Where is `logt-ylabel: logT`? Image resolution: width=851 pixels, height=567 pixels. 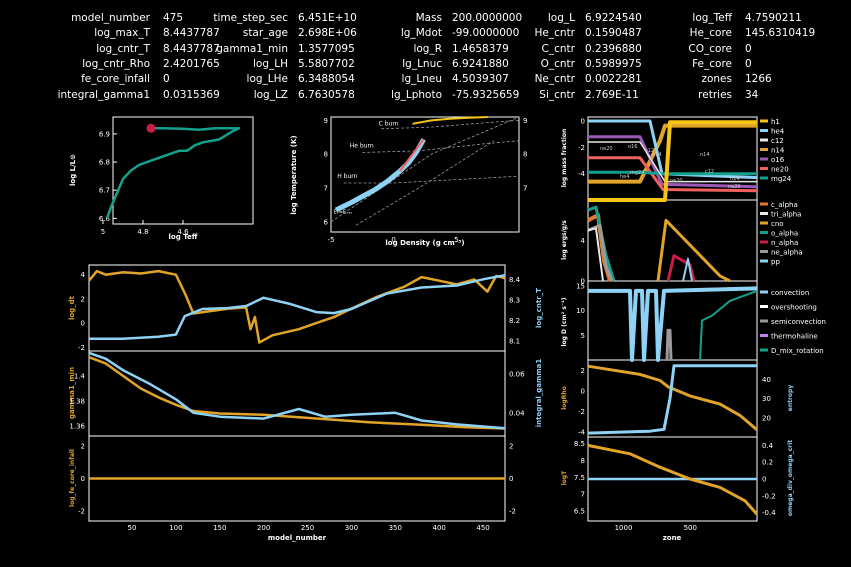 logt-ylabel: logT is located at coordinates (564, 477).